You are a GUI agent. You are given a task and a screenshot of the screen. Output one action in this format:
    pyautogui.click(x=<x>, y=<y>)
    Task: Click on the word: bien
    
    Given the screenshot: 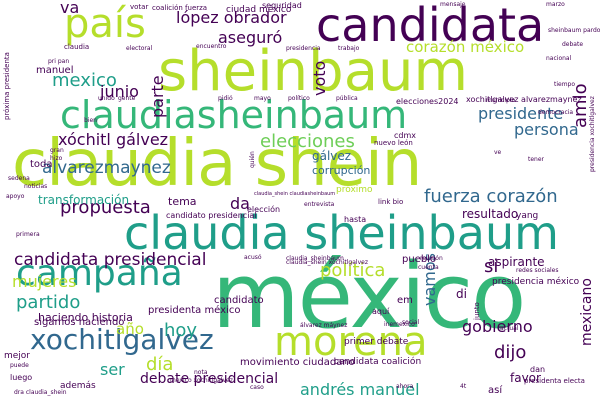 What is the action you would take?
    pyautogui.click(x=90, y=120)
    